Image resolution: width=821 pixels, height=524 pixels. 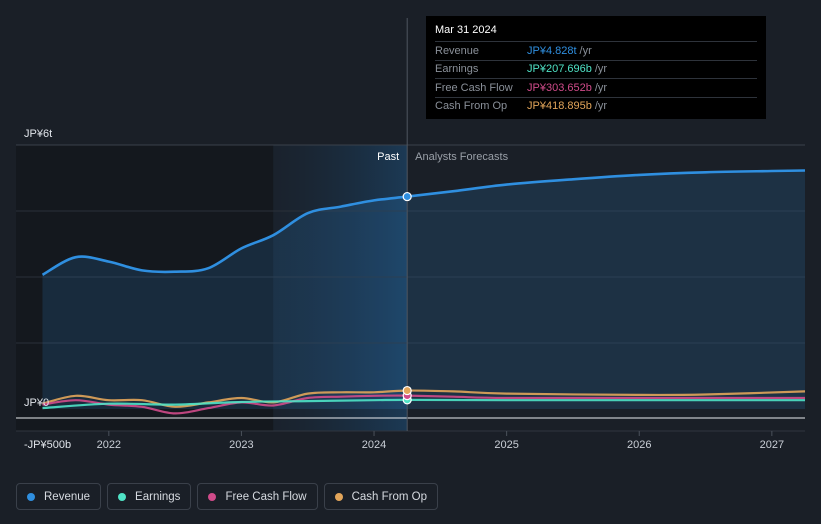 What do you see at coordinates (36, 403) in the screenshot?
I see `y-axis-label: JP¥0` at bounding box center [36, 403].